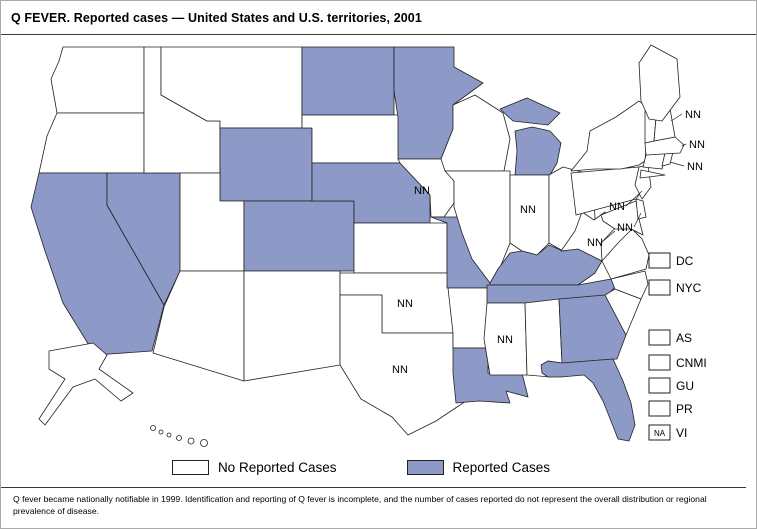  What do you see at coordinates (266, 164) in the screenshot?
I see `state-WY` at bounding box center [266, 164].